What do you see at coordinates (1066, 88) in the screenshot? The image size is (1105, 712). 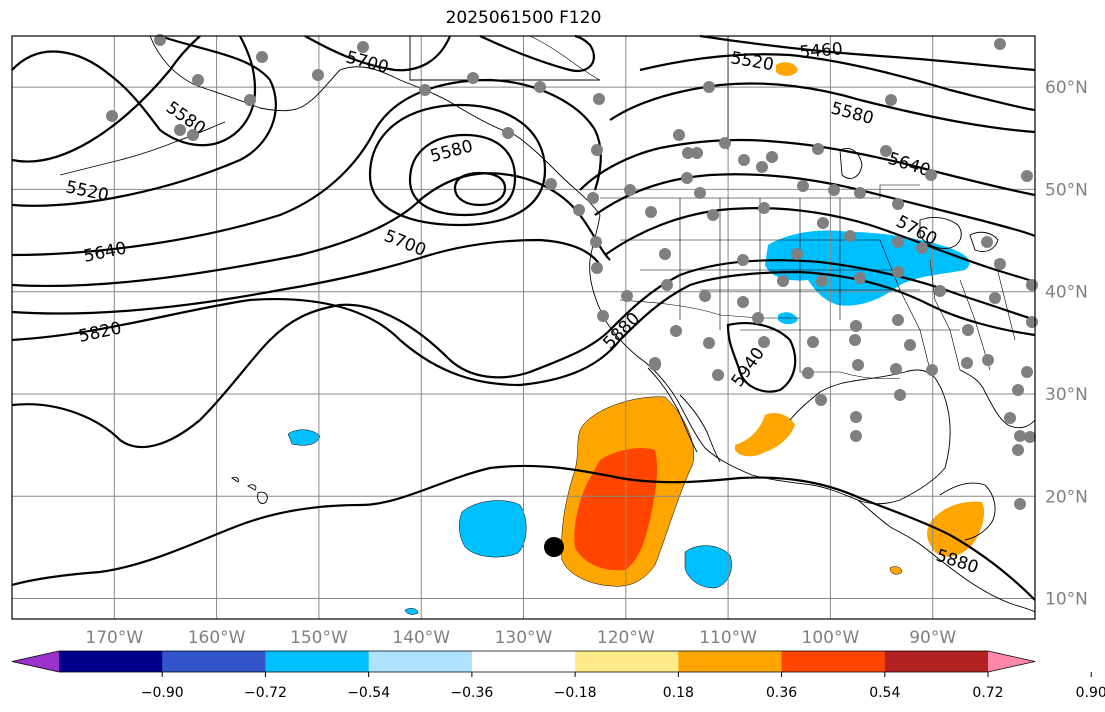 I see `latitude-label: 60°N` at bounding box center [1066, 88].